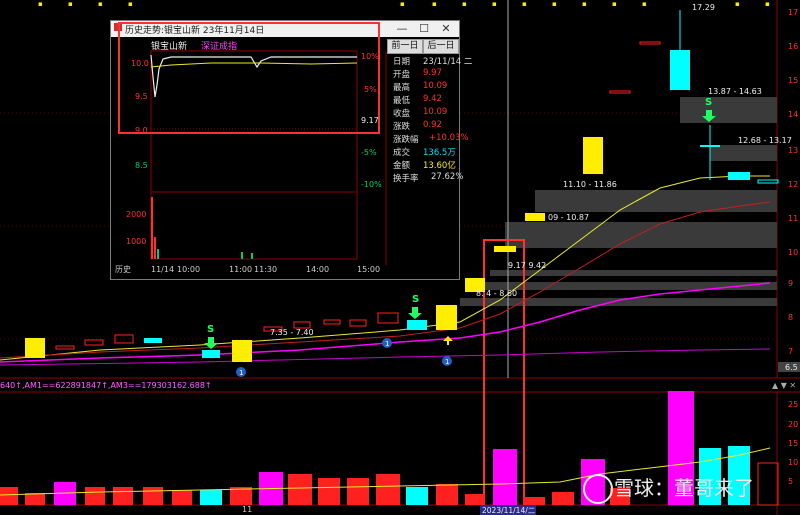 Image resolution: width=800 pixels, height=515 pixels. Describe the element at coordinates (793, 462) in the screenshot. I see `volume-tick: 10` at that location.